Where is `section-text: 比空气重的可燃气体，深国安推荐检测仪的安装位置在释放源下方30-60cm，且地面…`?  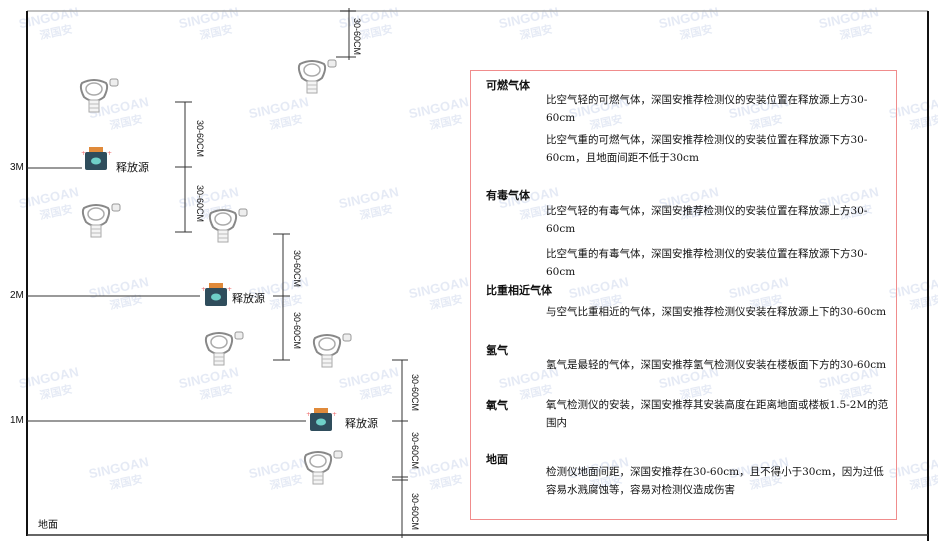
section-text: 比空气重的可燃气体，深国安推荐检测仪的安装位置在释放源下方30-60cm，且地面… is located at coordinates (707, 149).